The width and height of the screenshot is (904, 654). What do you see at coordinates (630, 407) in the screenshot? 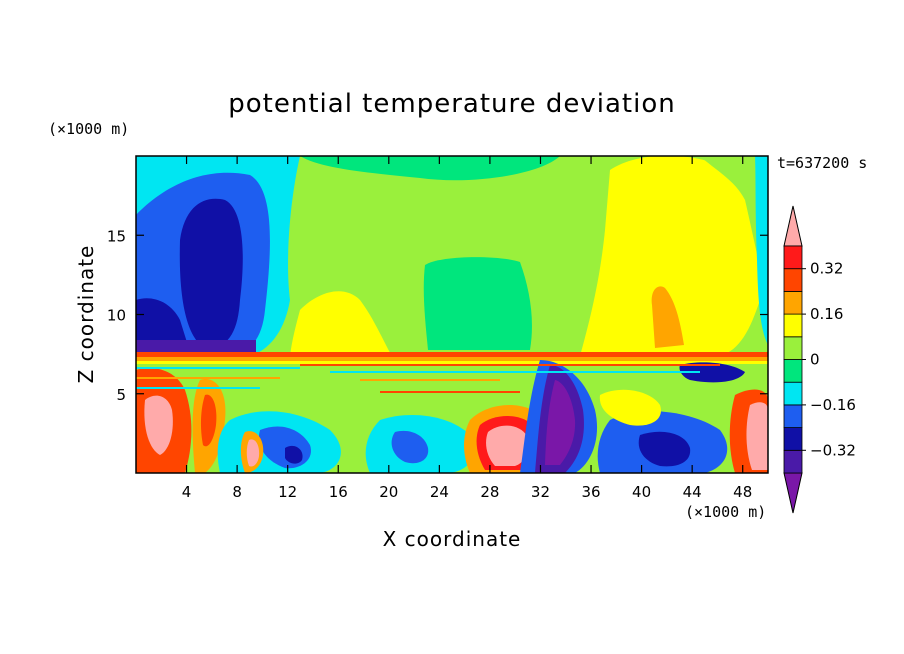
I see `field-right-yellow-low` at bounding box center [630, 407].